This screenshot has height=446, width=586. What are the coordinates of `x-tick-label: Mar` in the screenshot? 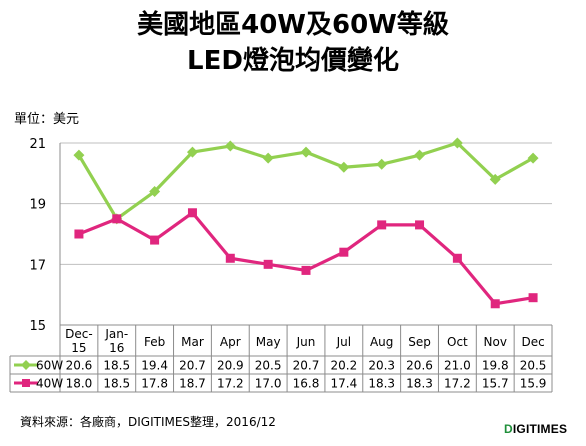 It's located at (192, 342).